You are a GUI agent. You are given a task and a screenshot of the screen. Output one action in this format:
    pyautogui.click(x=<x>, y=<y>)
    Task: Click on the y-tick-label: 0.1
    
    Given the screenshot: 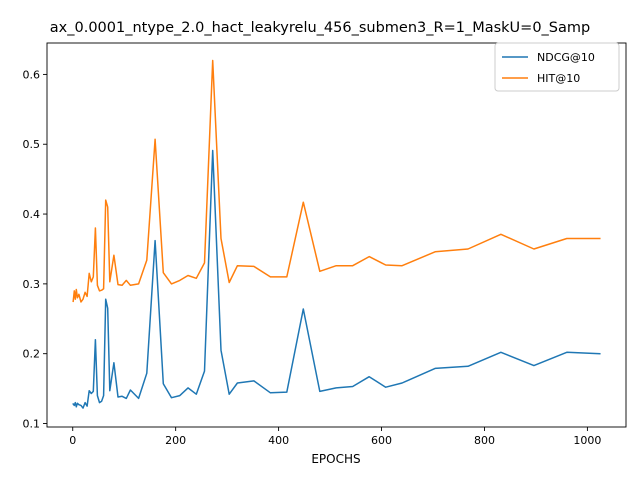 What is the action you would take?
    pyautogui.click(x=32, y=424)
    